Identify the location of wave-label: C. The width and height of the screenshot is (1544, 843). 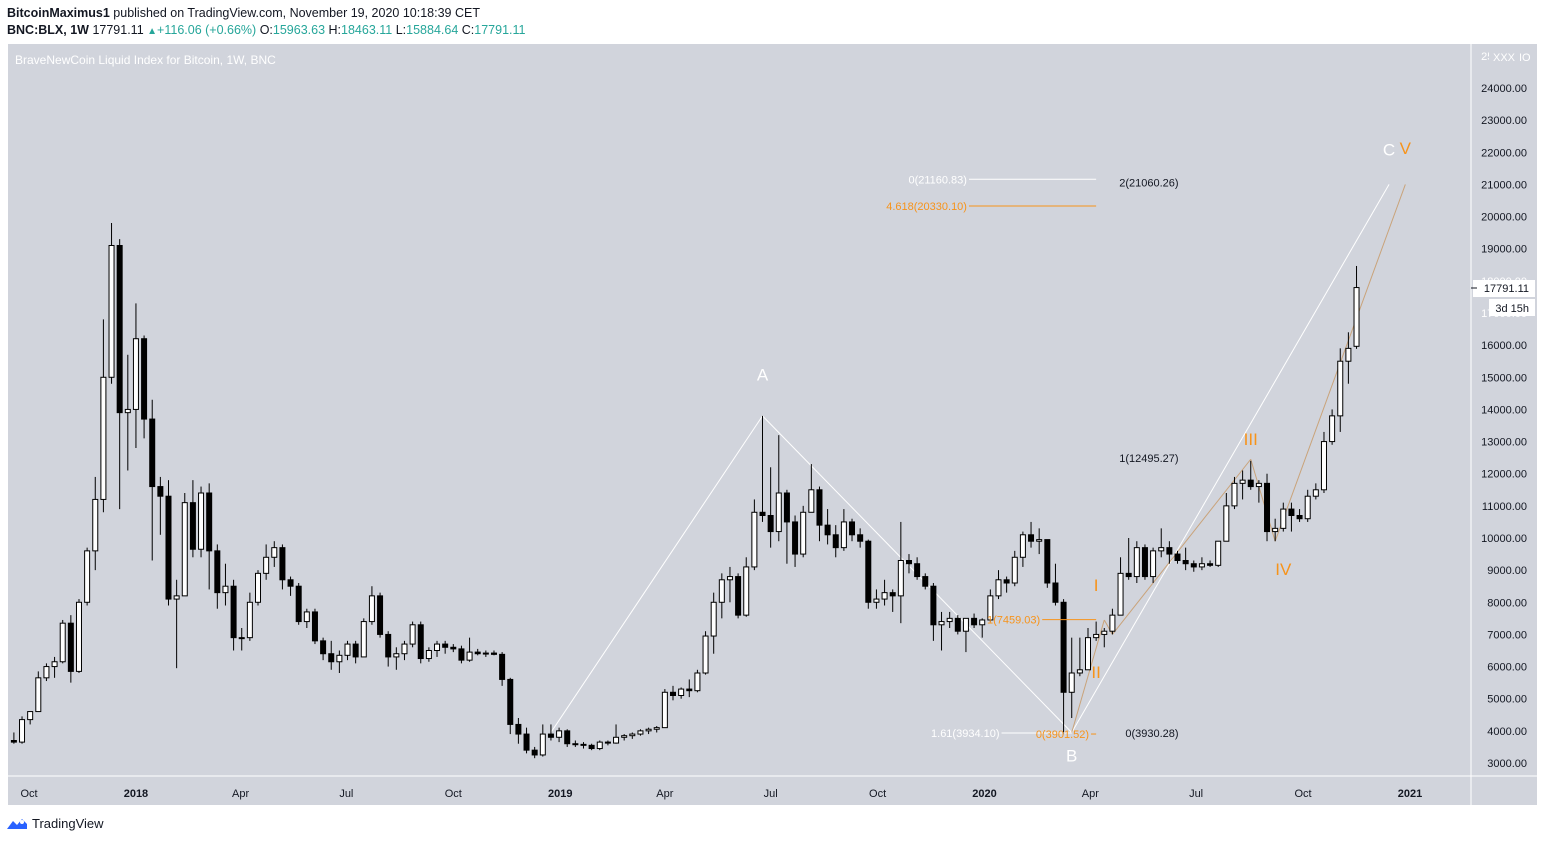
(1389, 150).